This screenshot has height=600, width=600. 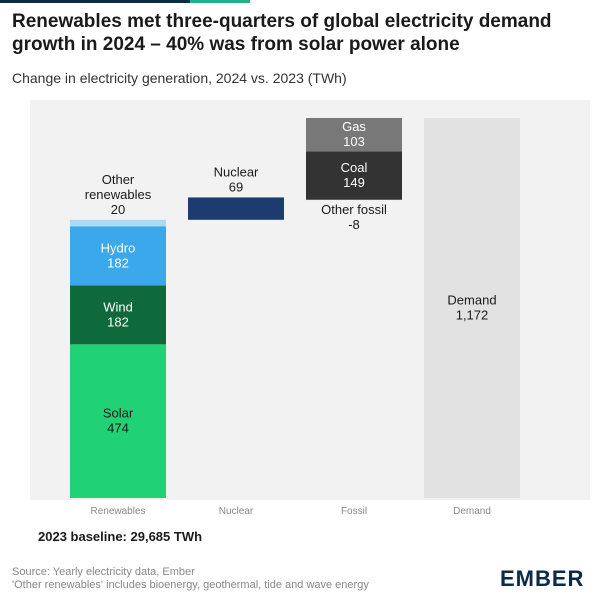 I want to click on bar-coal, so click(x=354, y=175).